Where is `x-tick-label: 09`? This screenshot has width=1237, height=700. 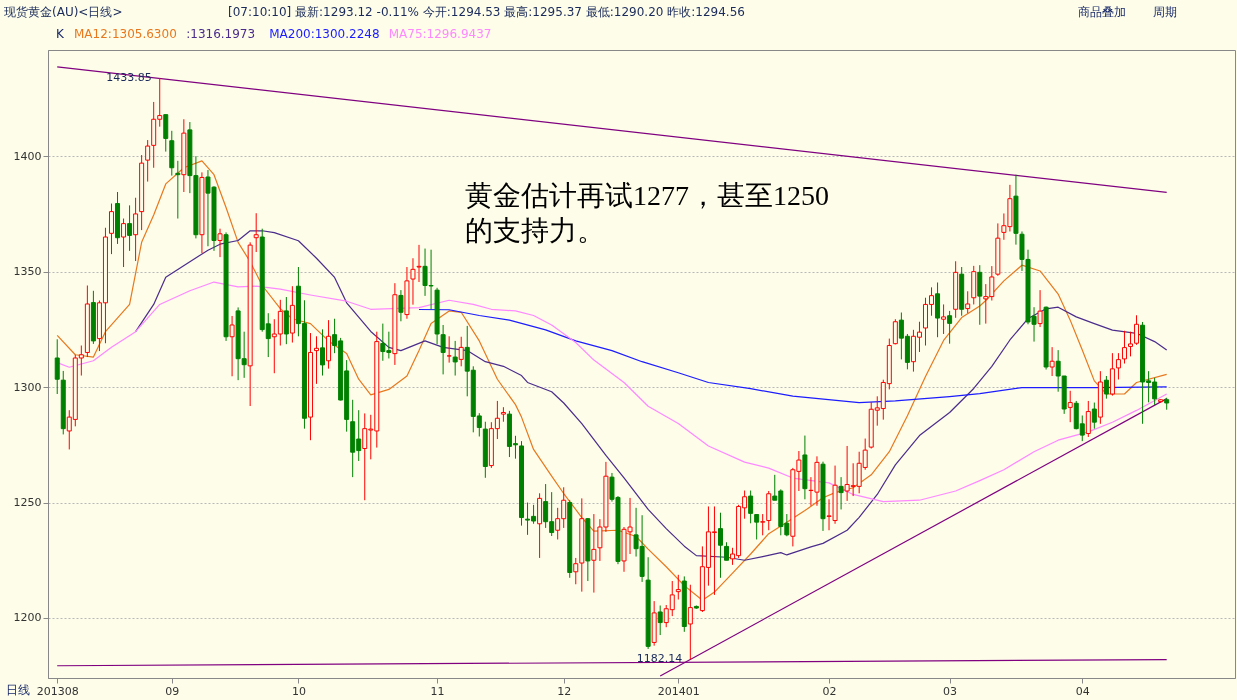 x-tick-label: 09 is located at coordinates (172, 691).